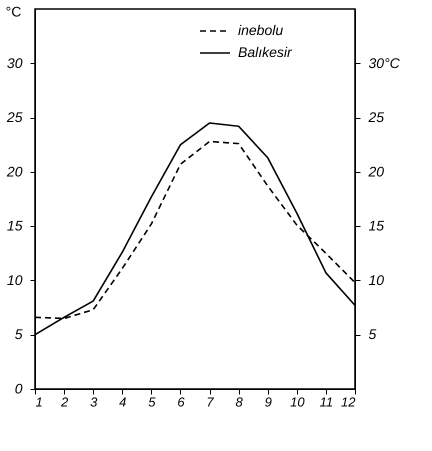  I want to click on x-tick-label: 10, so click(298, 402).